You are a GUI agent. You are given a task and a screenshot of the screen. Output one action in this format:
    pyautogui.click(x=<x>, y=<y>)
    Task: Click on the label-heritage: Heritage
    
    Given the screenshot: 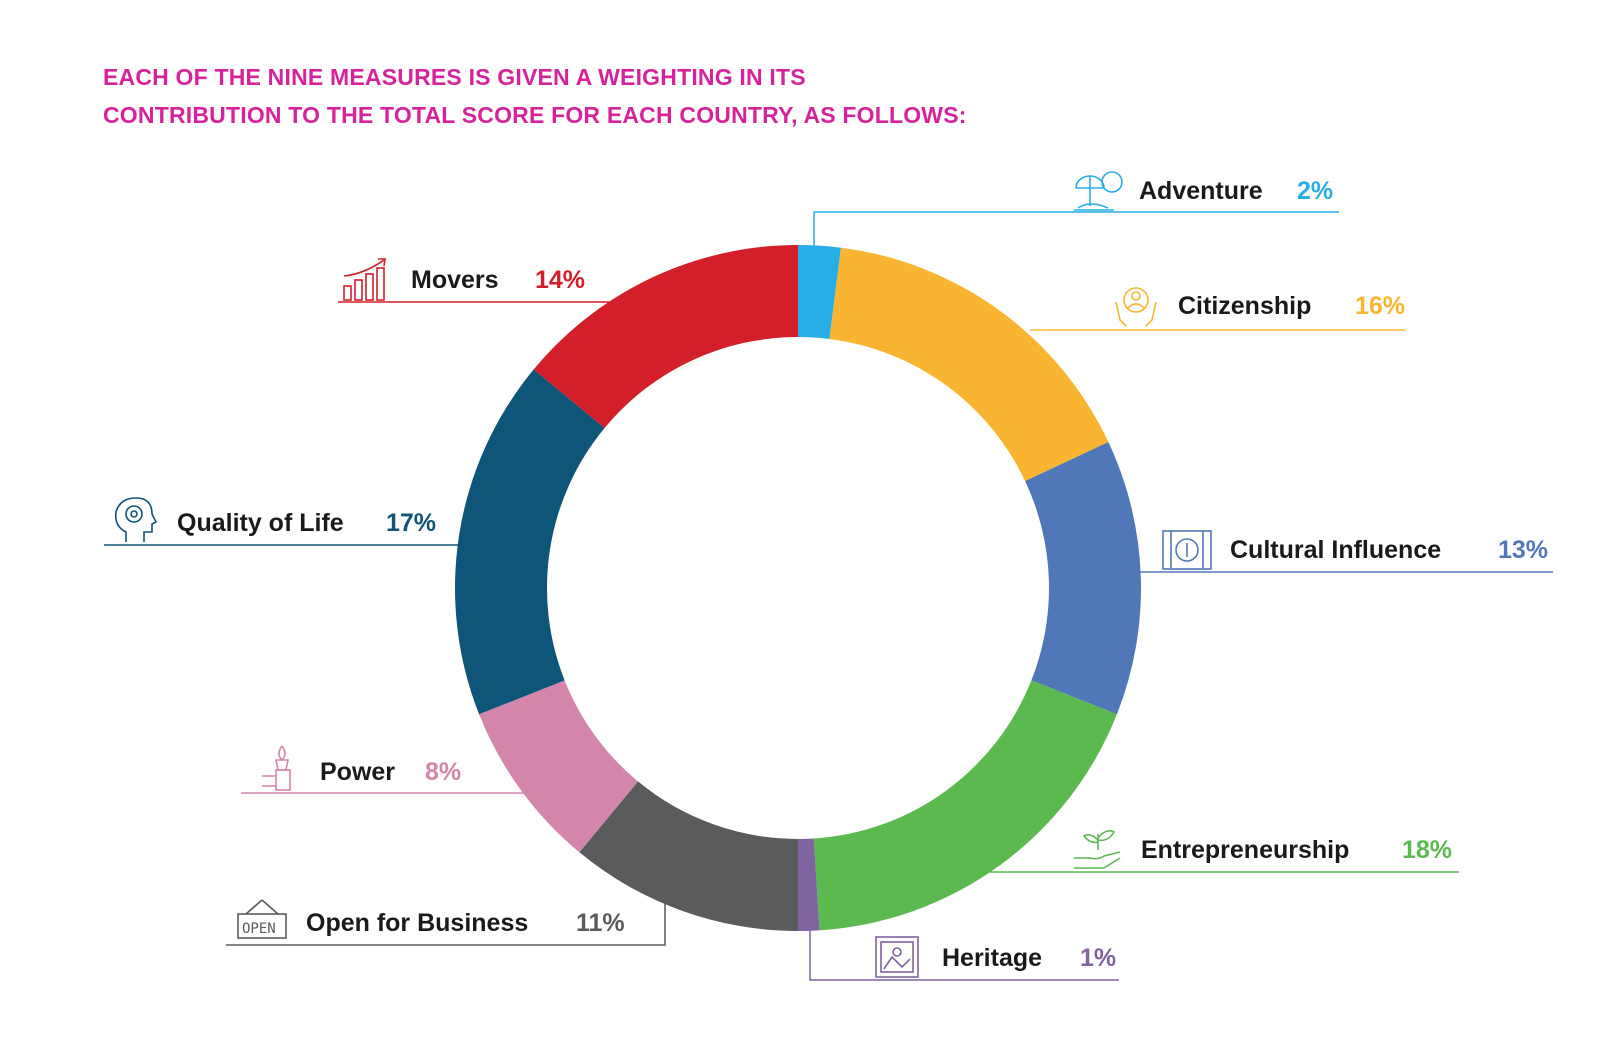 What is the action you would take?
    pyautogui.click(x=992, y=958)
    